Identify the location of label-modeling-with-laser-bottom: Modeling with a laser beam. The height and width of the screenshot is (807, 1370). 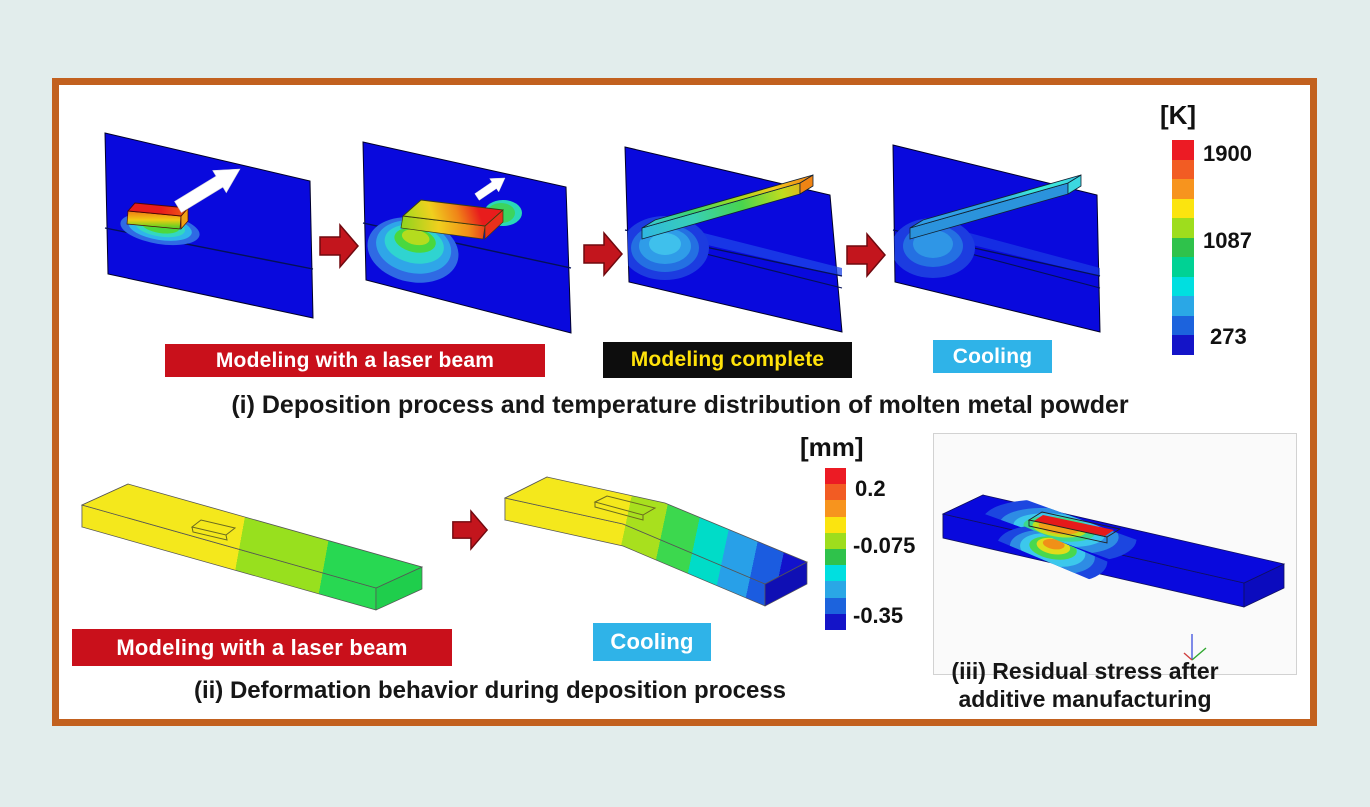
(262, 647).